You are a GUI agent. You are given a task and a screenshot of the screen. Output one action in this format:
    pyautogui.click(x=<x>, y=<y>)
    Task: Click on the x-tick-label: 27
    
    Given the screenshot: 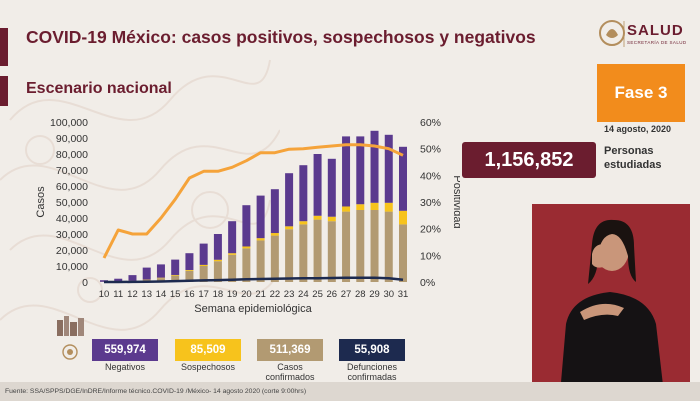 What is the action you would take?
    pyautogui.click(x=346, y=294)
    